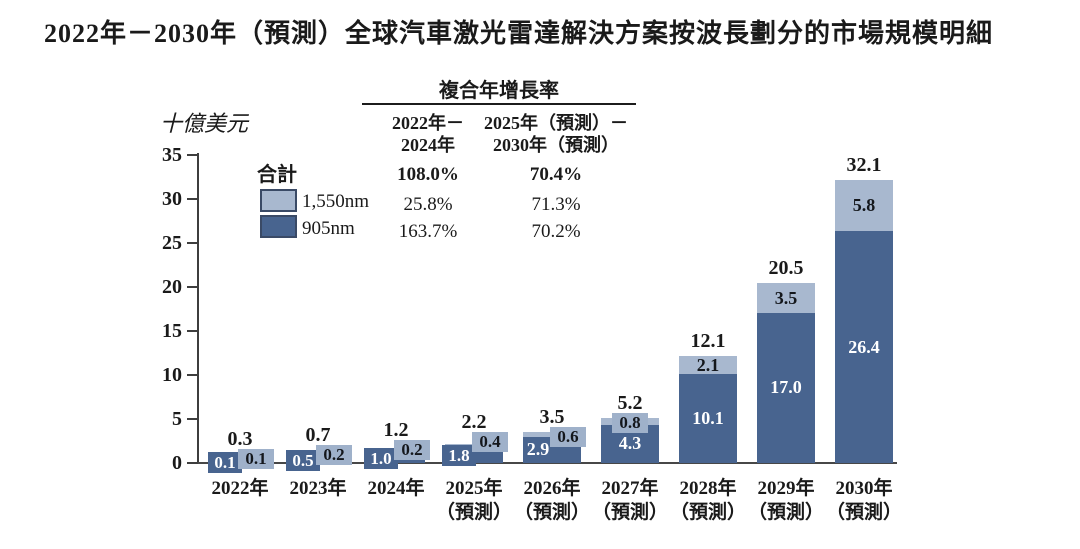  I want to click on y-tick-label: 20, so click(172, 287).